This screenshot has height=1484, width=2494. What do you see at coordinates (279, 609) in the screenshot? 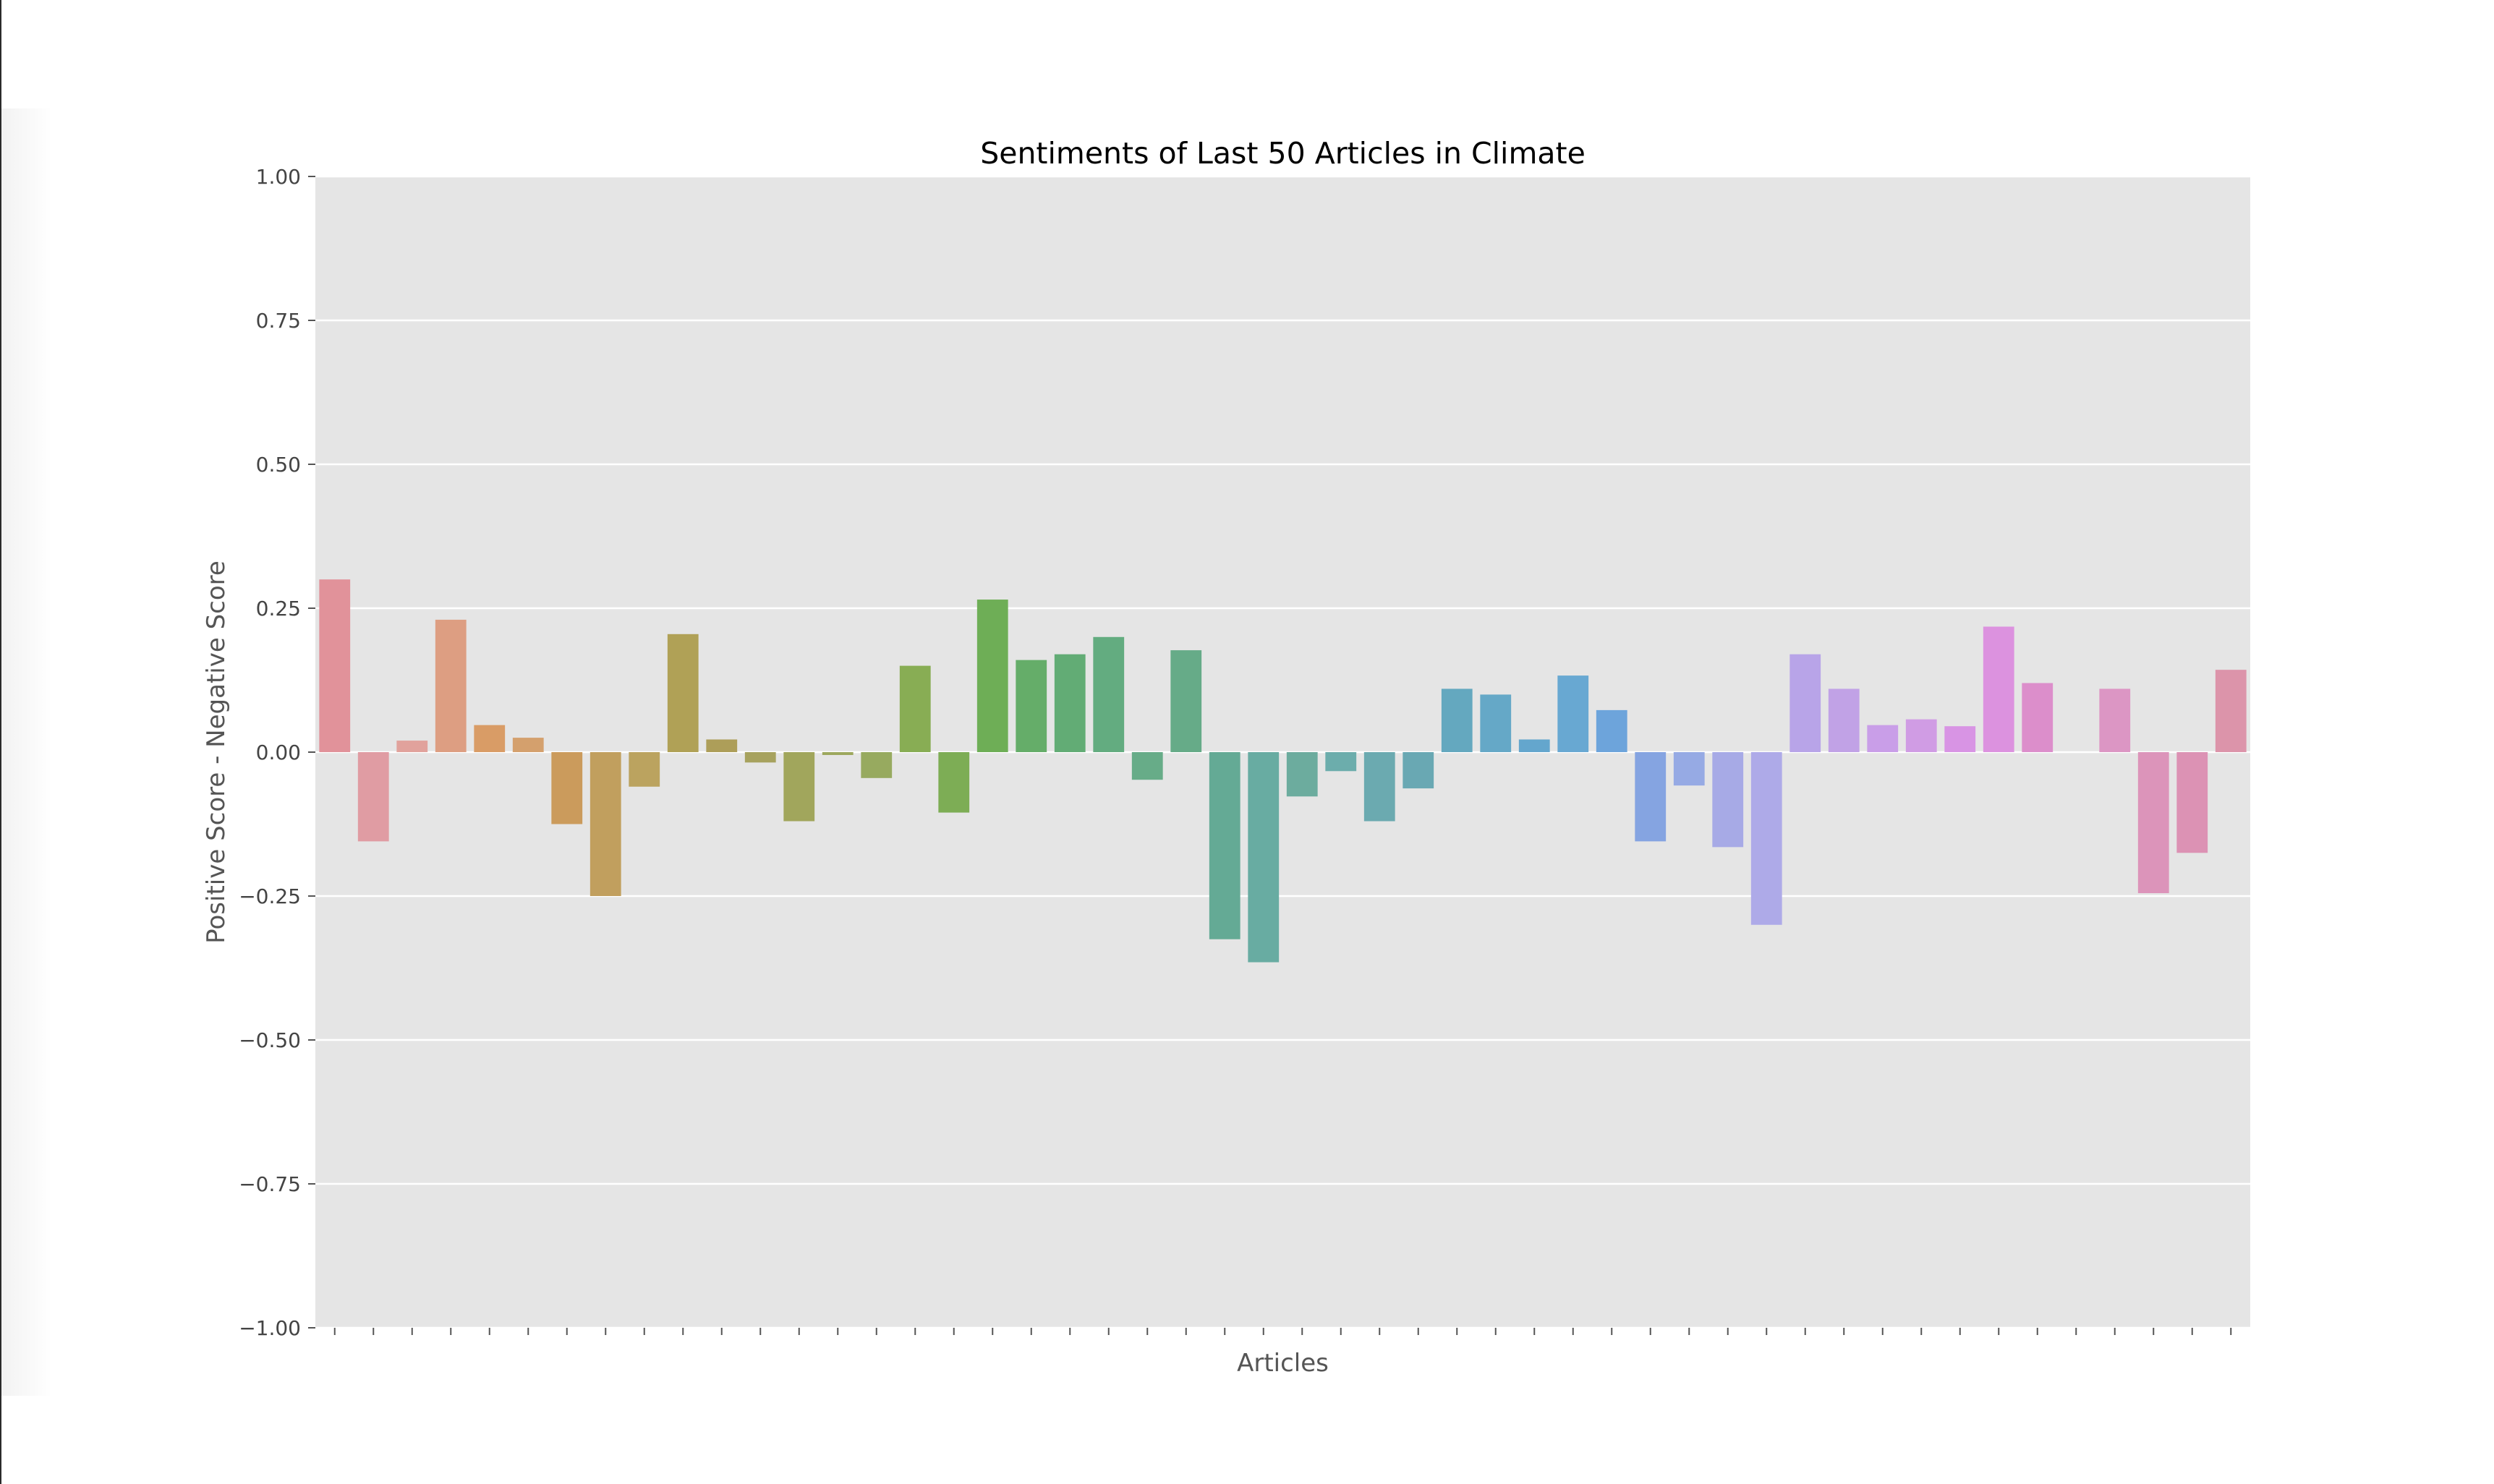
I see `y-tick-label: 0.25` at bounding box center [279, 609].